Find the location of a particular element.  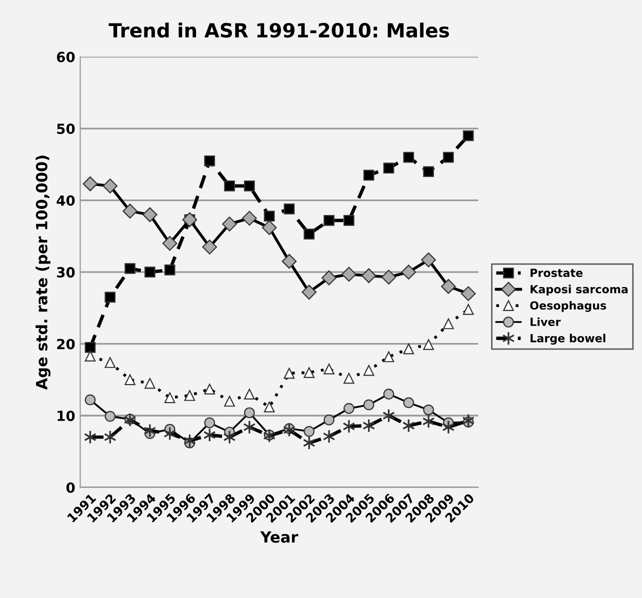

y-tick-label: 60 is located at coordinates (65, 57).